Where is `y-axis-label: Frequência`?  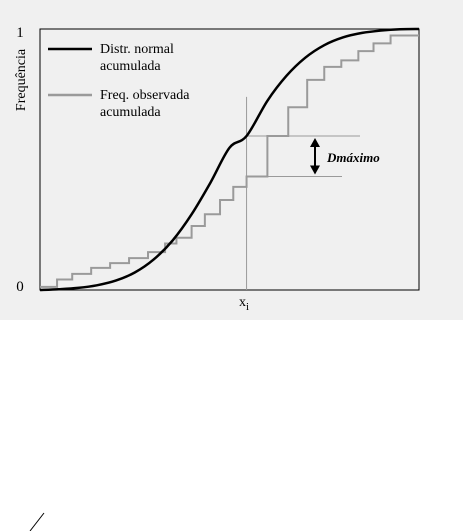
y-axis-label: Frequência is located at coordinates (21, 79).